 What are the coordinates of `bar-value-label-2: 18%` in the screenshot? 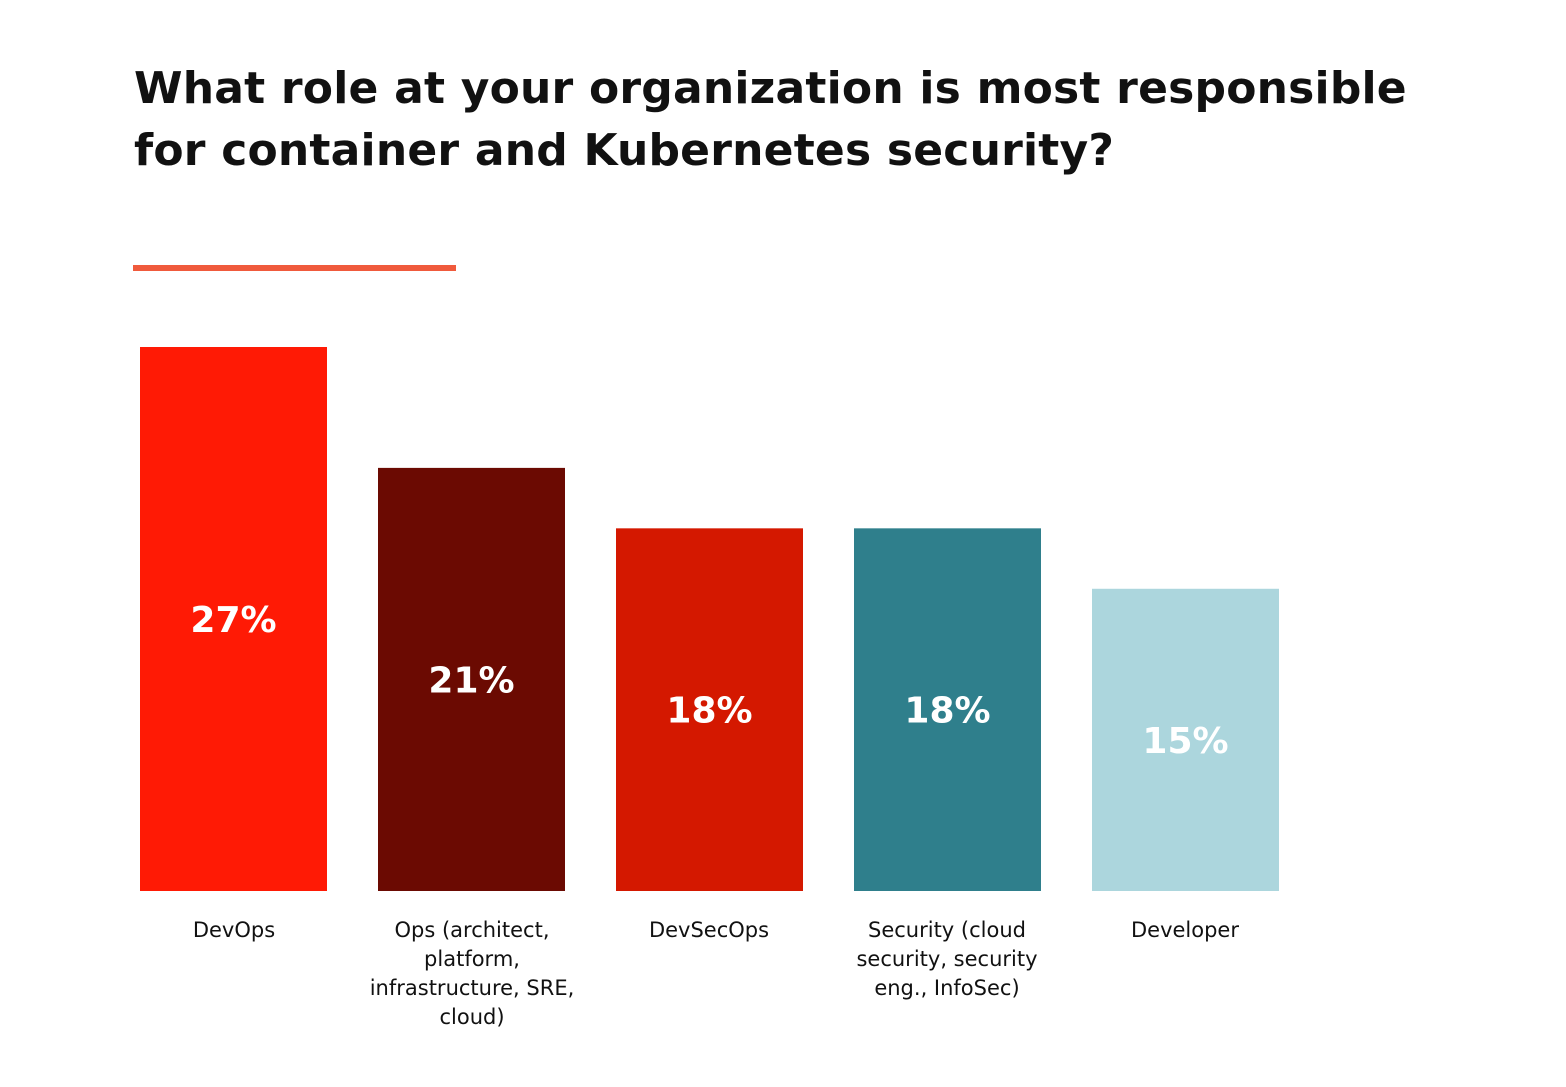 It's located at (709, 711).